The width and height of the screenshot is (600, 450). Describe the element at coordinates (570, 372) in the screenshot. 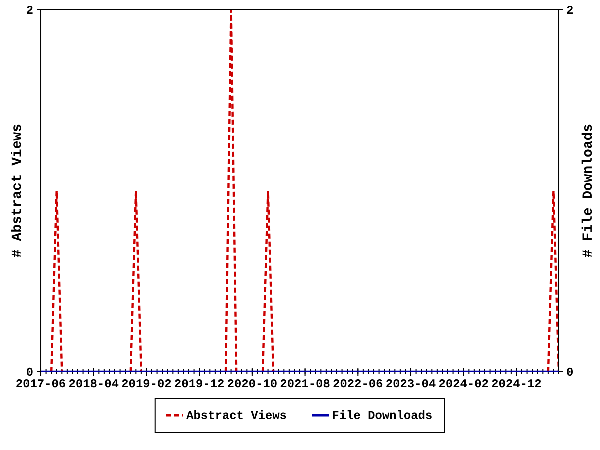

I see `y2-tick-label: 0` at that location.